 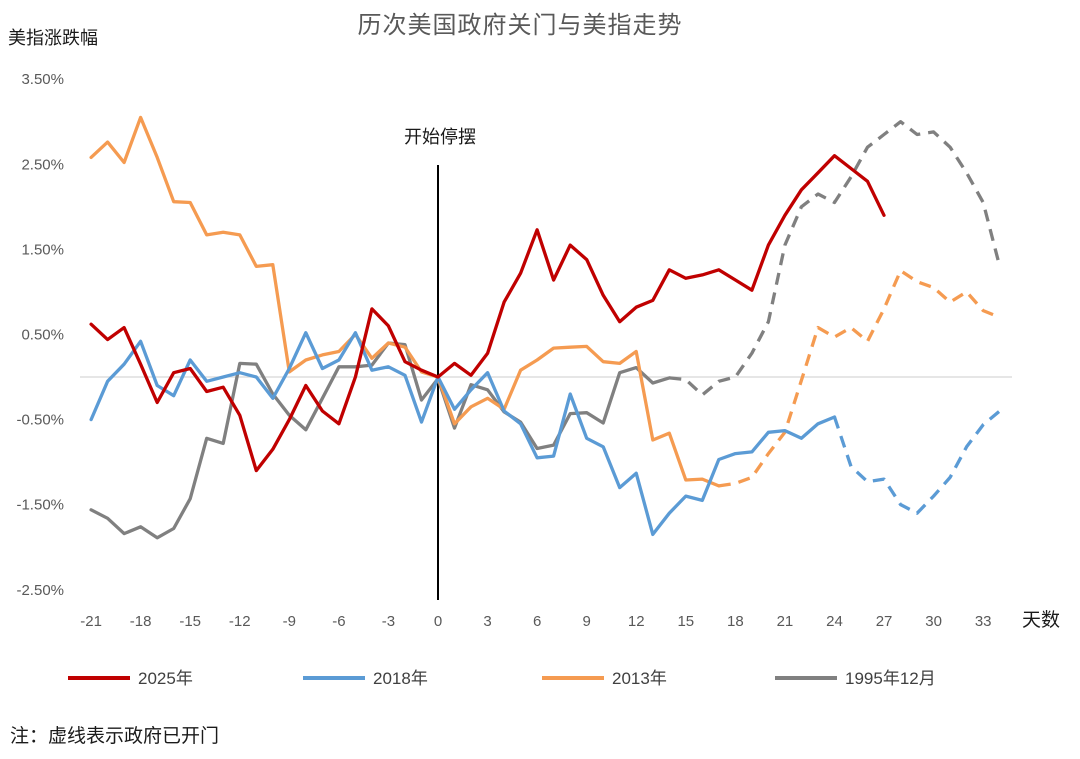 I want to click on x-tick-label: 27, so click(x=884, y=621).